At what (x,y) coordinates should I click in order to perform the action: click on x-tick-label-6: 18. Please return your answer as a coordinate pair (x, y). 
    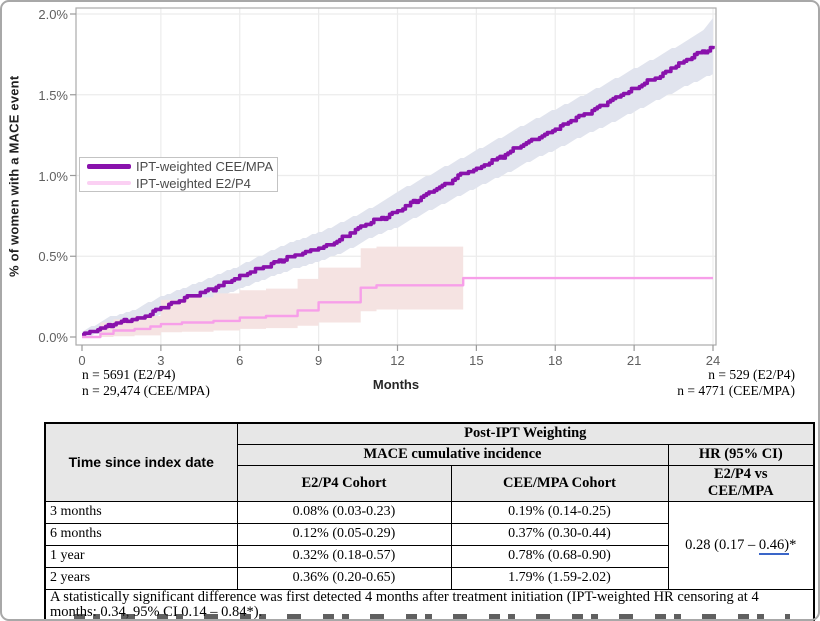
    Looking at the image, I should click on (555, 360).